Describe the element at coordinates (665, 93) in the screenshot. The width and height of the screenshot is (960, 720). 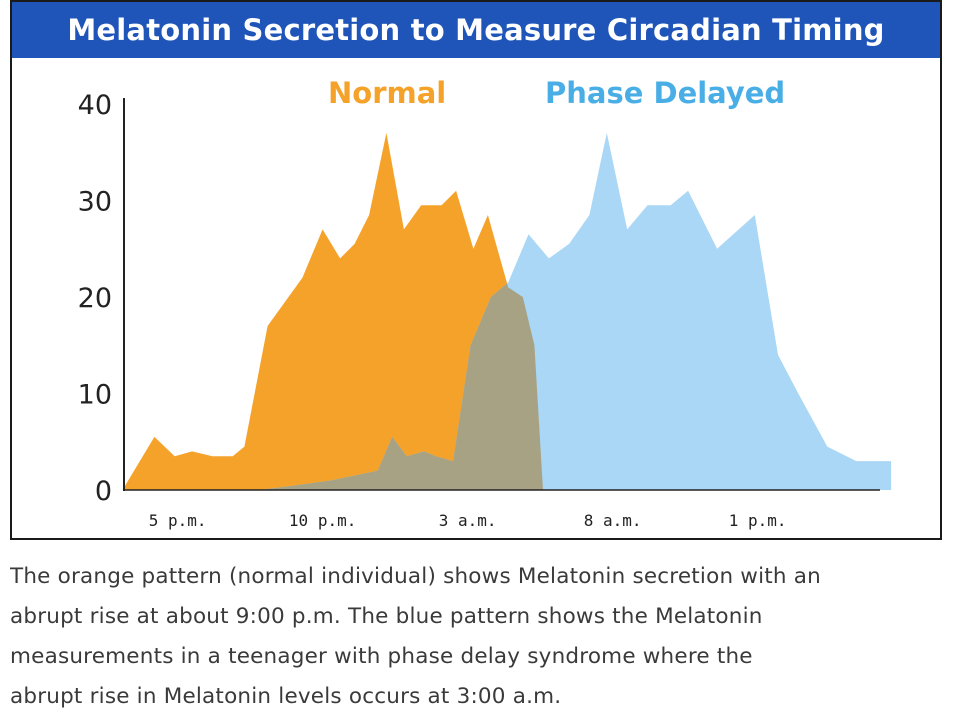
I see `legend-phase-delayed: Phase Delayed` at that location.